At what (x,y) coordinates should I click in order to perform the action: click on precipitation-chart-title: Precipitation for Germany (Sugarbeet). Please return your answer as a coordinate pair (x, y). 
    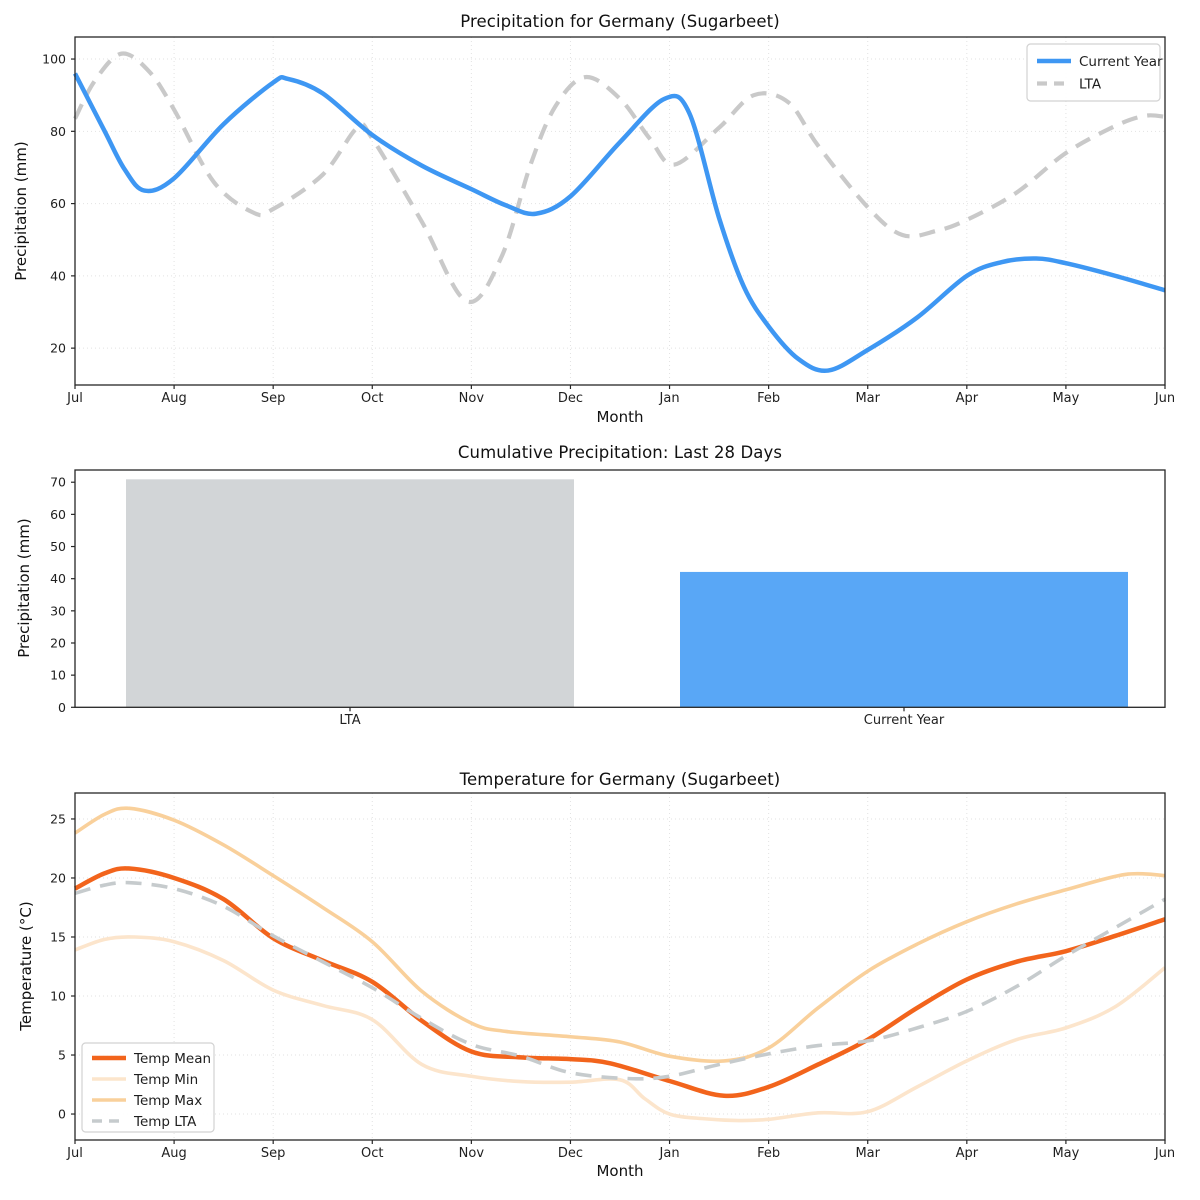
    Looking at the image, I should click on (620, 21).